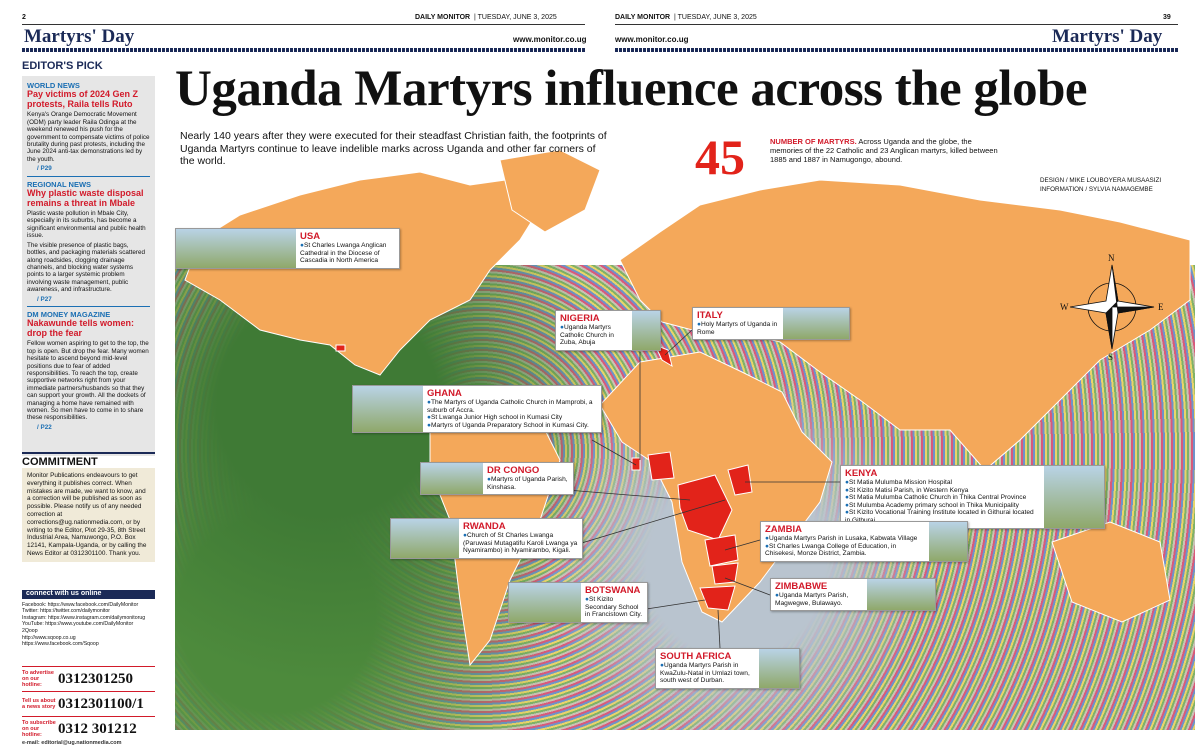 The width and height of the screenshot is (1200, 751). I want to click on page-number: 39, so click(1167, 17).